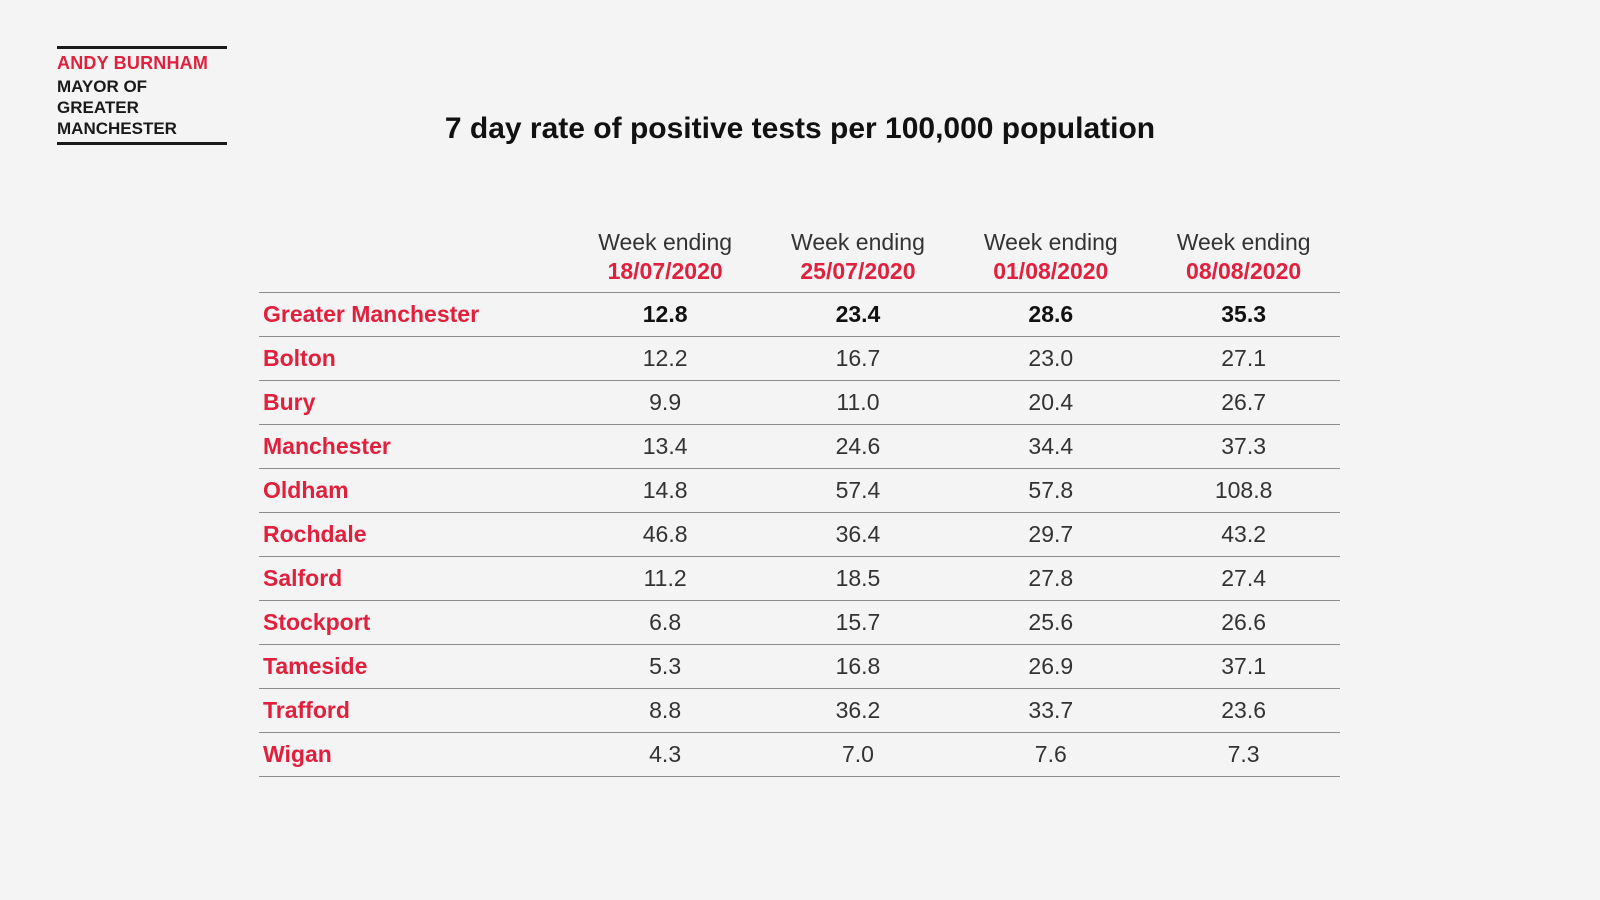  I want to click on table-cell: 14.8, so click(665, 490).